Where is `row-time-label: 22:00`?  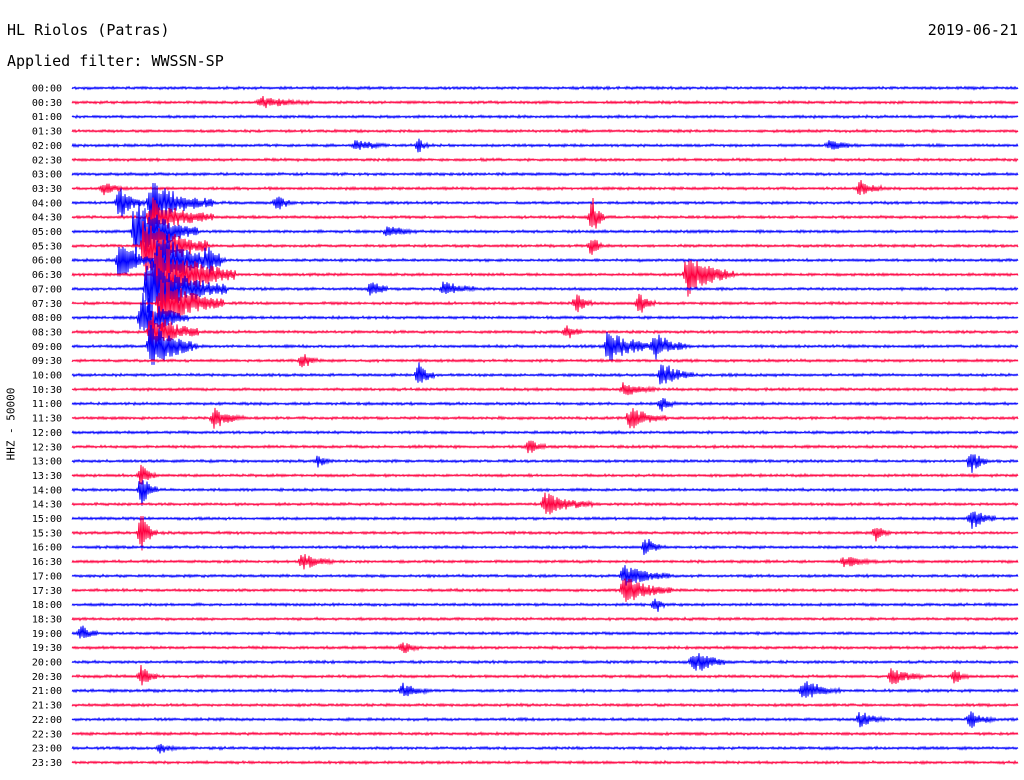
row-time-label: 22:00 is located at coordinates (47, 720).